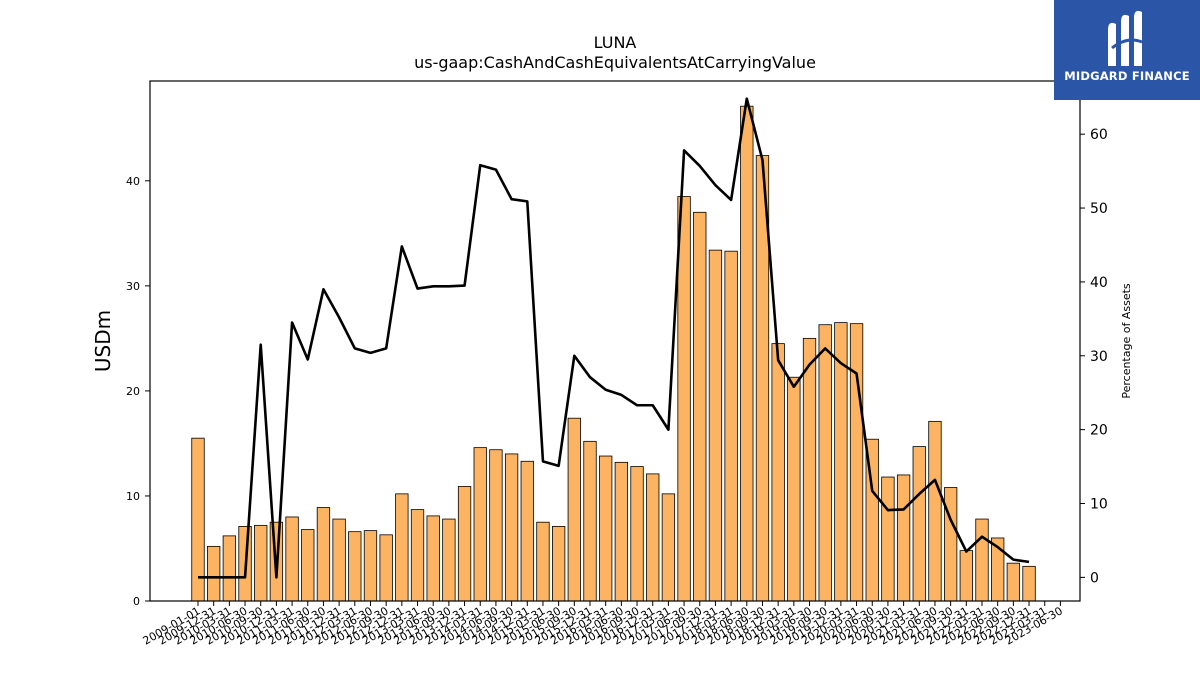 Image resolution: width=1200 pixels, height=675 pixels. I want to click on y-tick-label: 20, so click(133, 391).